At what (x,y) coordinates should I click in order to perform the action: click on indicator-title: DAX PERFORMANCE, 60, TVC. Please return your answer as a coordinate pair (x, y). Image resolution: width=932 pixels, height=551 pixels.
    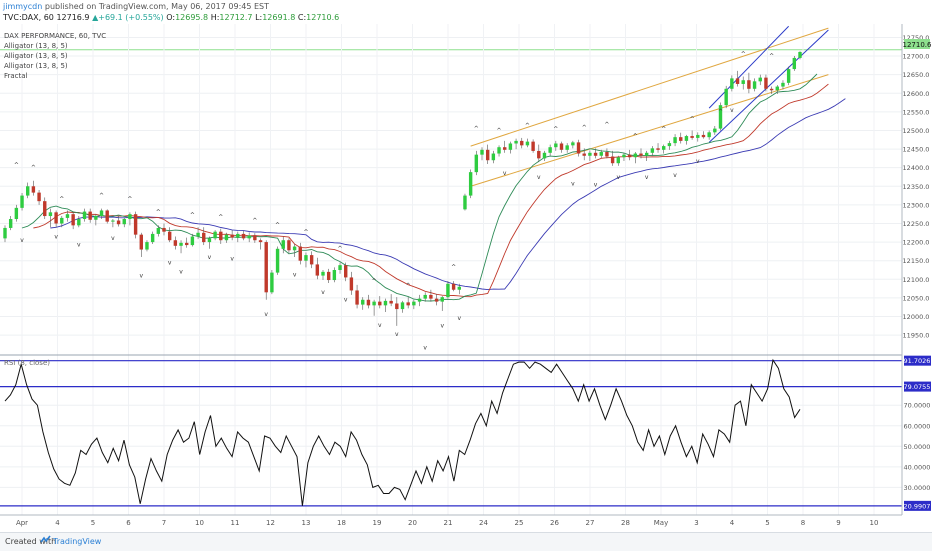
    Looking at the image, I should click on (55, 36).